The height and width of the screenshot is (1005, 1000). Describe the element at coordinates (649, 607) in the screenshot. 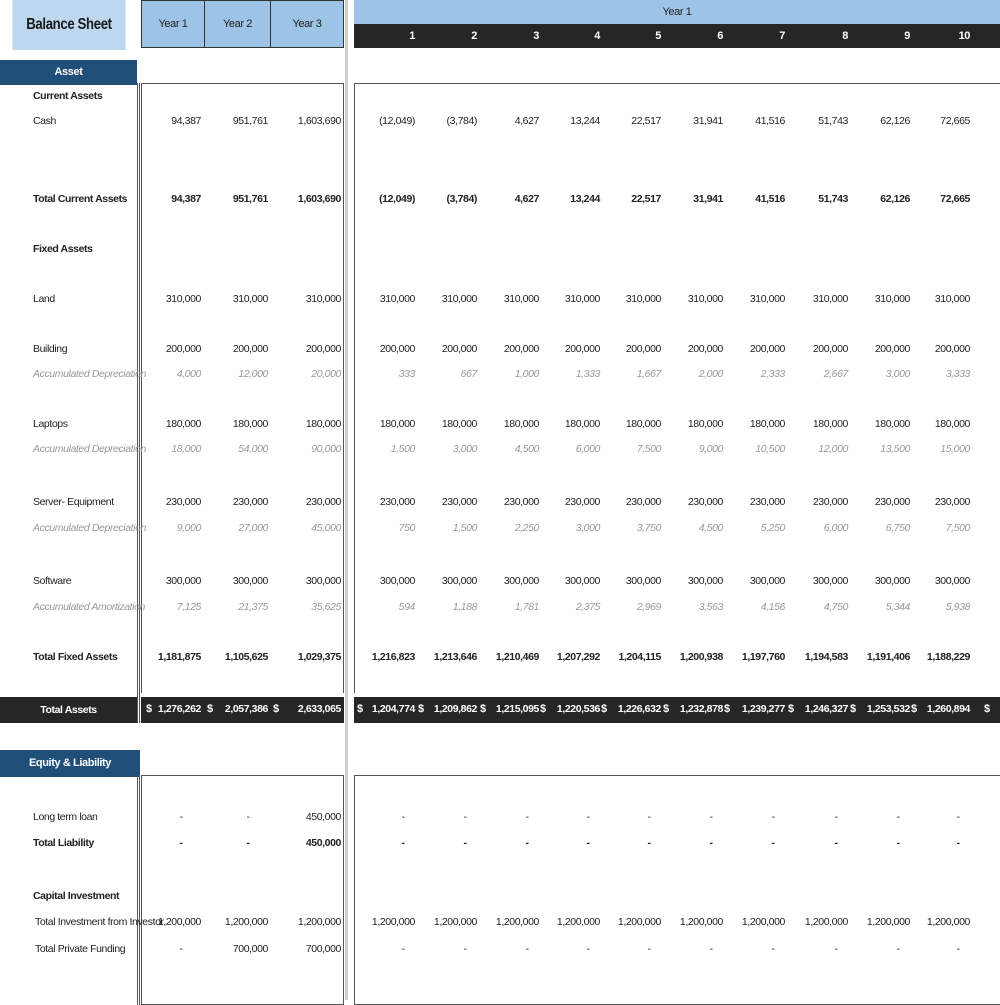

I see `cell-software-amort-month-5: 2,969` at that location.